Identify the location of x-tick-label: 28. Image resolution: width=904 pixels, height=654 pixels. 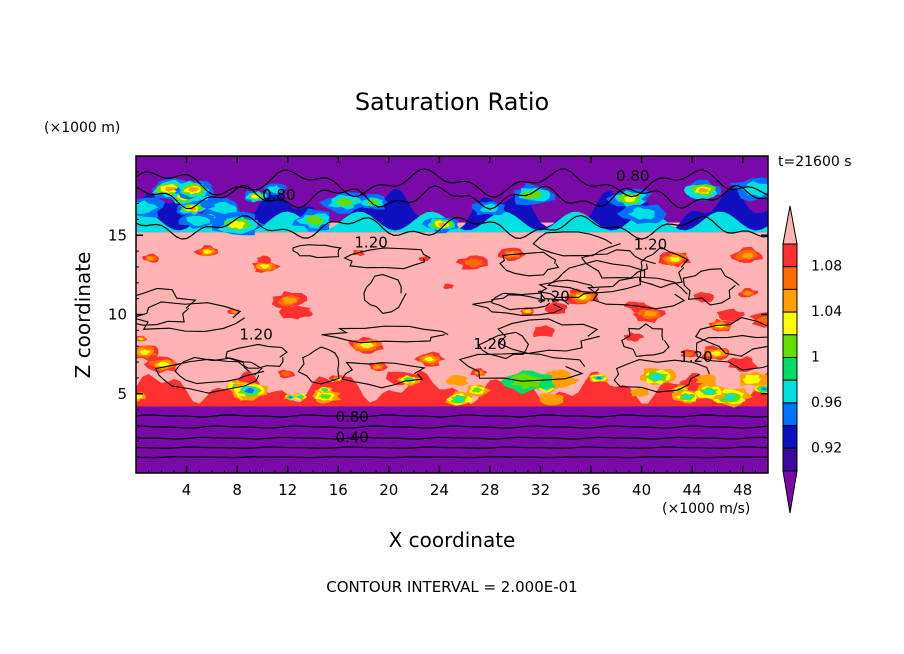
(489, 490).